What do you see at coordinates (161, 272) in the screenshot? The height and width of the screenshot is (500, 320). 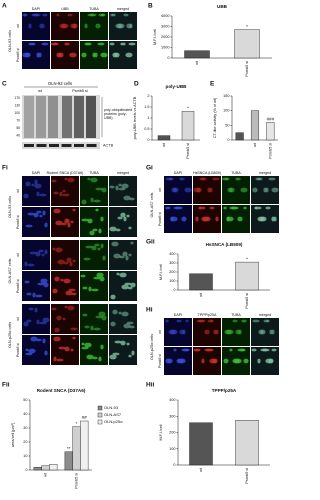 I see `y-axis-label: M.F.I./cell` at bounding box center [161, 272].